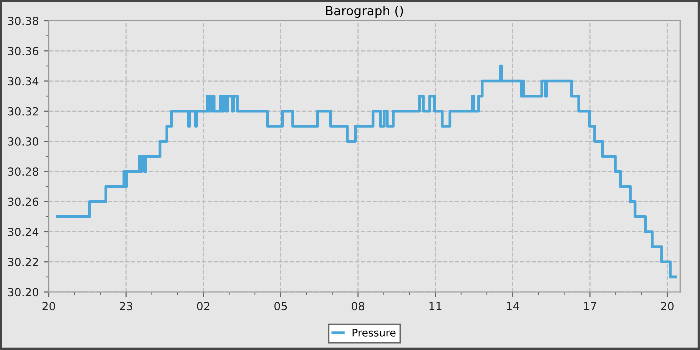 Image resolution: width=700 pixels, height=350 pixels. I want to click on chart-title: Barograph (), so click(365, 12).